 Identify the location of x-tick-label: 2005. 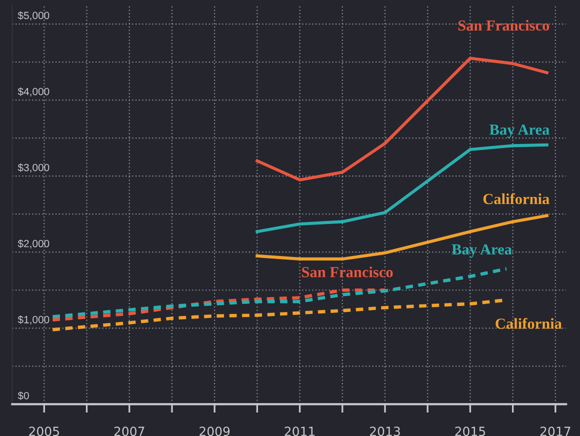
(44, 431).